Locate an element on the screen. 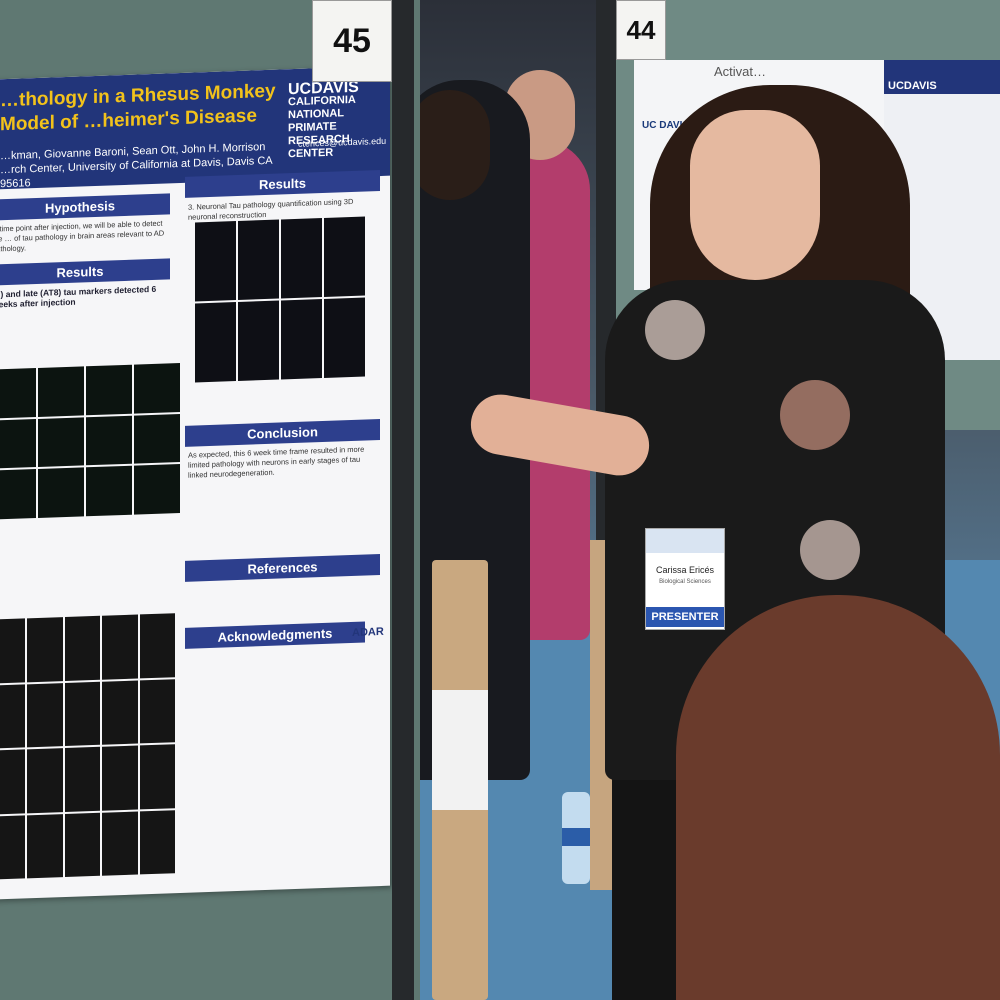  badge-department: Biological Sciences is located at coordinates (685, 582).